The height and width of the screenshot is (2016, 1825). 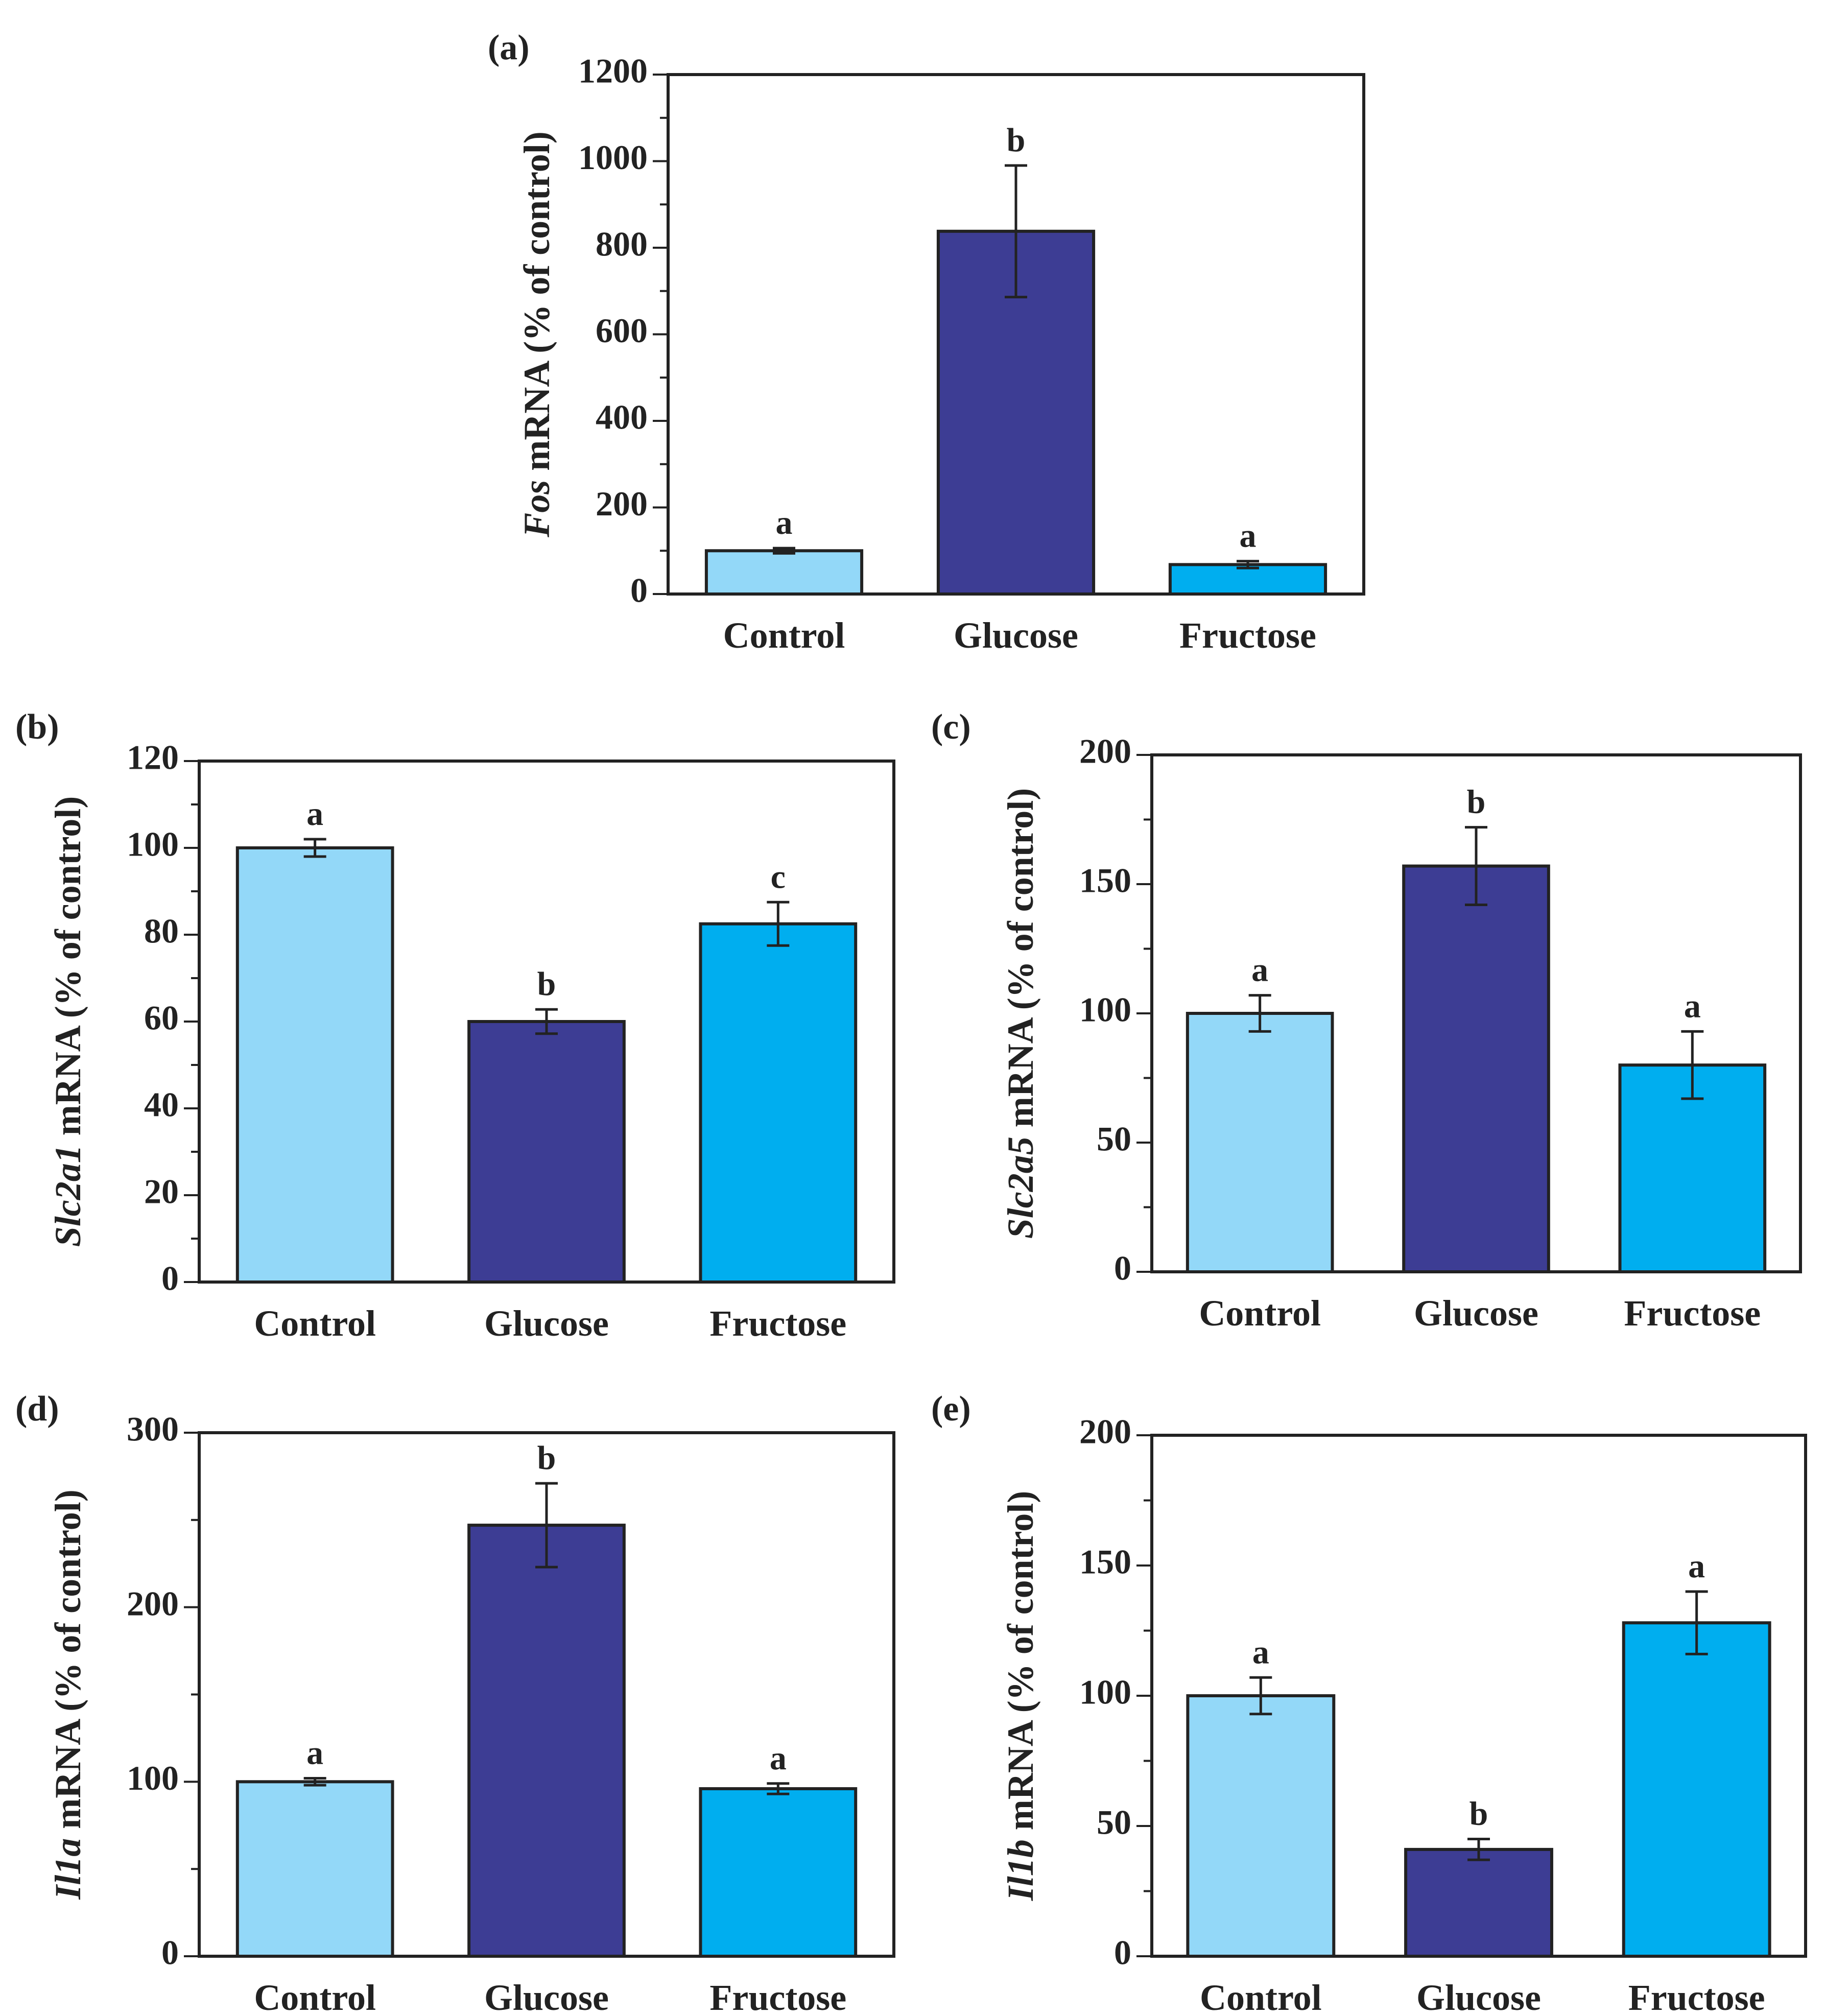 I want to click on y-tick-label: 600, so click(x=622, y=330).